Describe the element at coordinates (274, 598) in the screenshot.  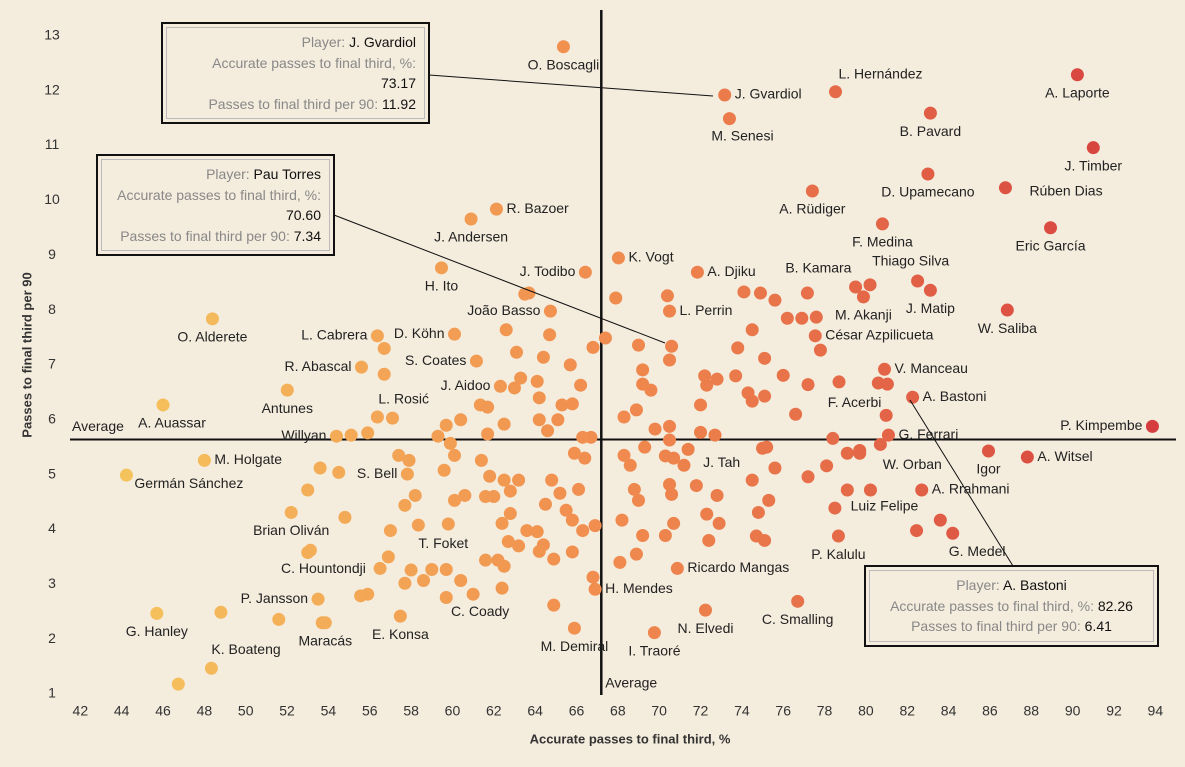
I see `point-label: P. Jansson` at that location.